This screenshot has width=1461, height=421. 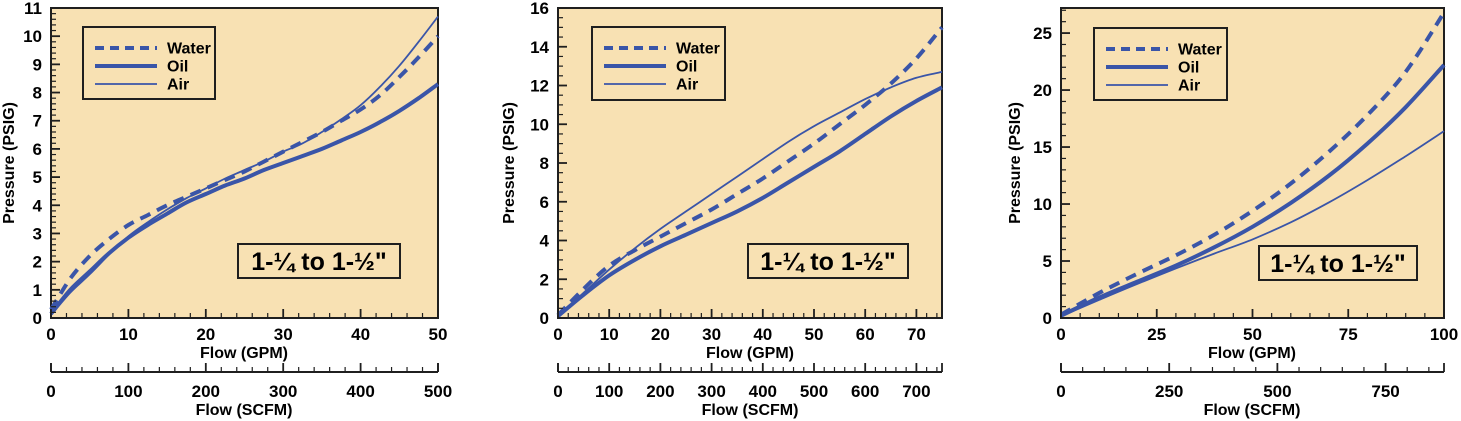 What do you see at coordinates (37, 64) in the screenshot?
I see `y-tick-label: 9` at bounding box center [37, 64].